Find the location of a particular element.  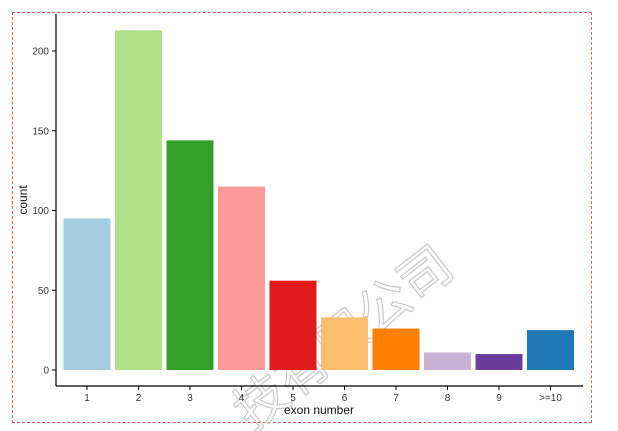

y-axis-title: count is located at coordinates (23, 200).